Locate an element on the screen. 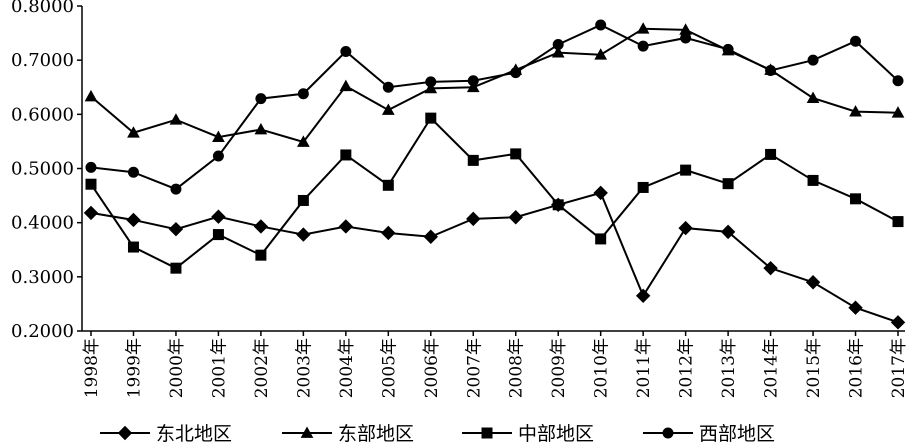 The width and height of the screenshot is (921, 446). x-tick-label: 2016年 is located at coordinates (857, 368).